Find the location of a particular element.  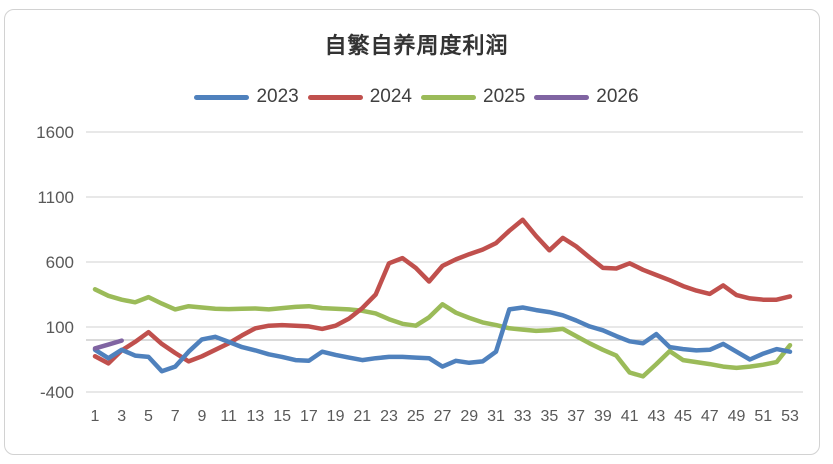

x-tick-label-51: 51 is located at coordinates (763, 416).